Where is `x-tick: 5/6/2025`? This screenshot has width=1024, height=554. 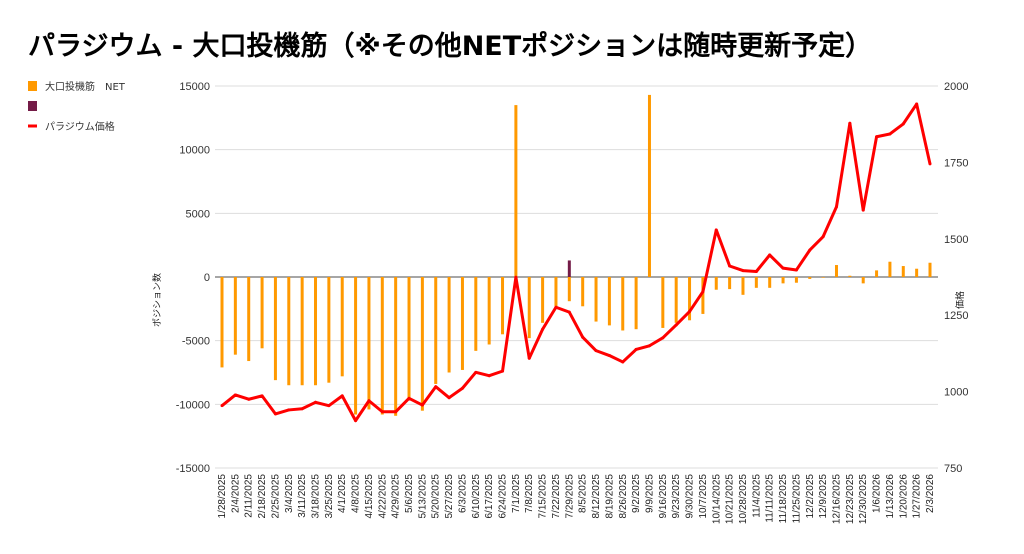 x-tick: 5/6/2025 is located at coordinates (409, 493).